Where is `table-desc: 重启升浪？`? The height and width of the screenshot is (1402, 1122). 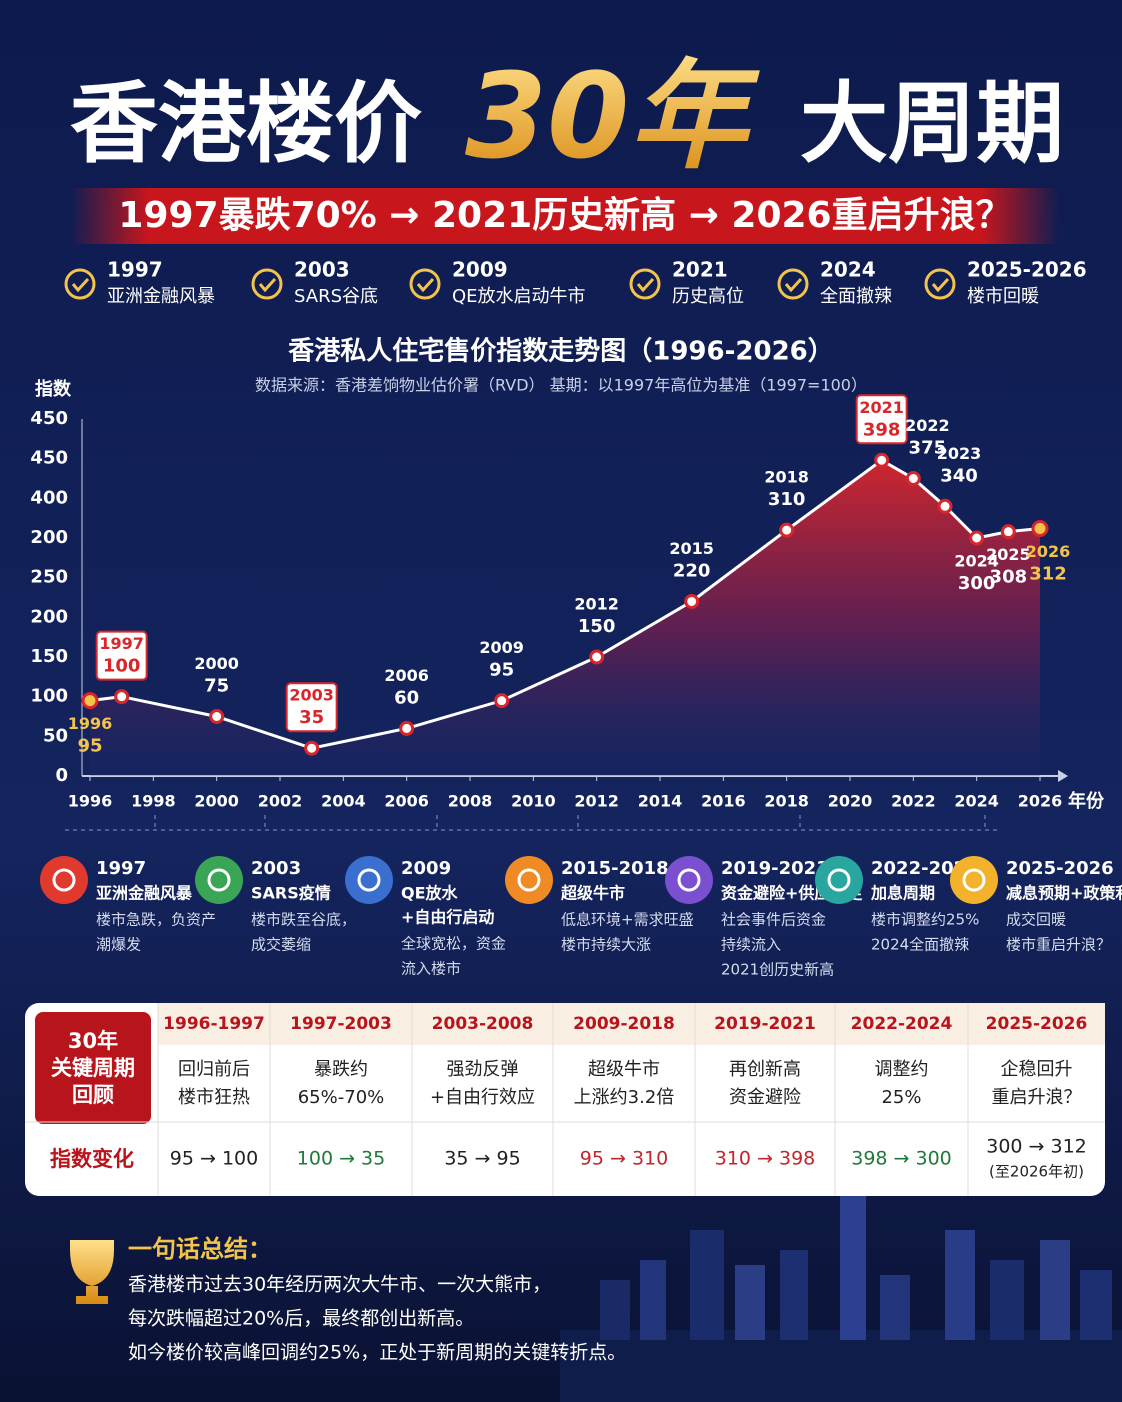 table-desc: 重启升浪？ is located at coordinates (1037, 1097).